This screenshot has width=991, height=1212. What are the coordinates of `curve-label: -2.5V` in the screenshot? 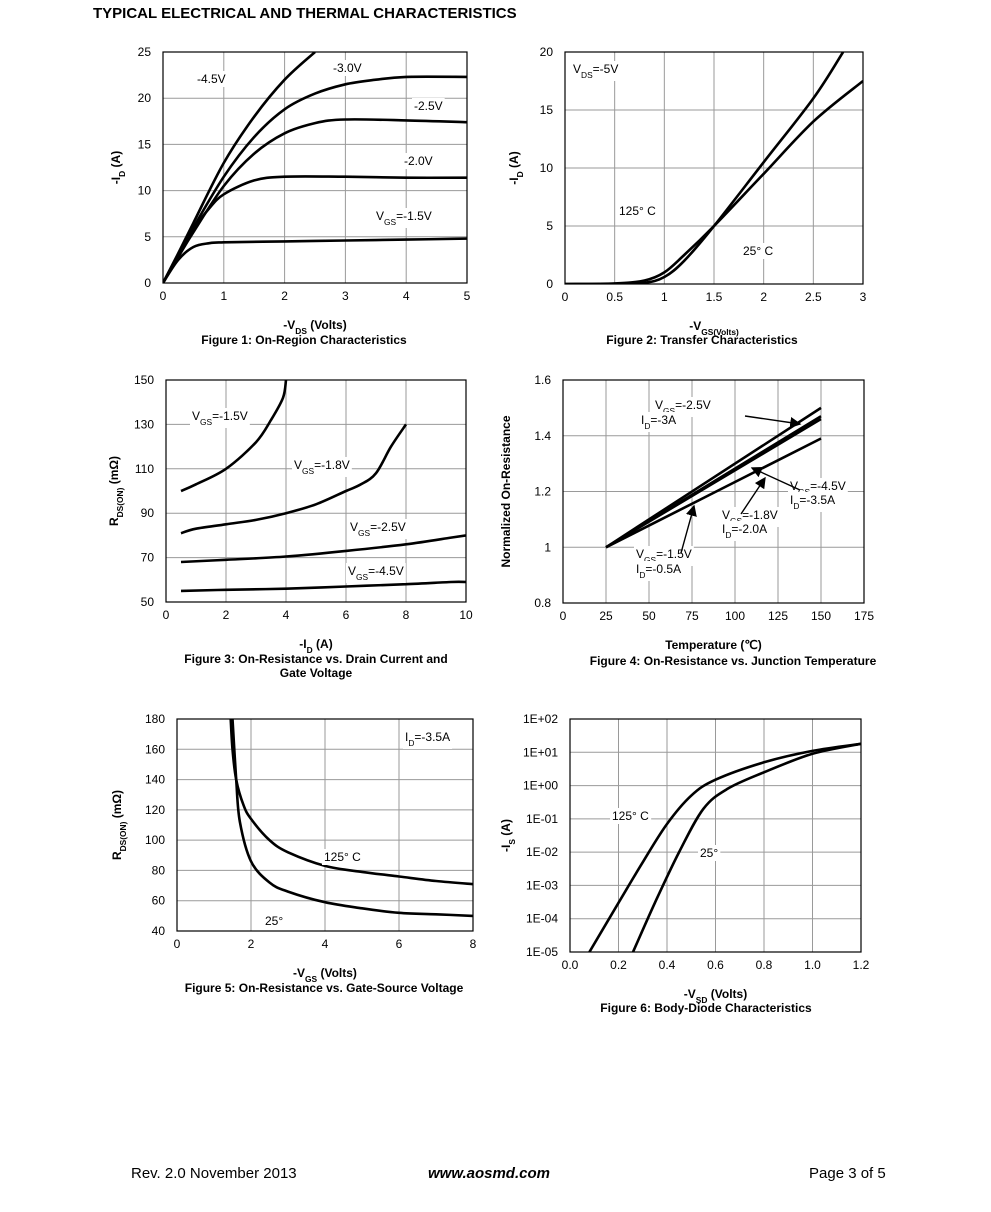 It's located at (428, 106).